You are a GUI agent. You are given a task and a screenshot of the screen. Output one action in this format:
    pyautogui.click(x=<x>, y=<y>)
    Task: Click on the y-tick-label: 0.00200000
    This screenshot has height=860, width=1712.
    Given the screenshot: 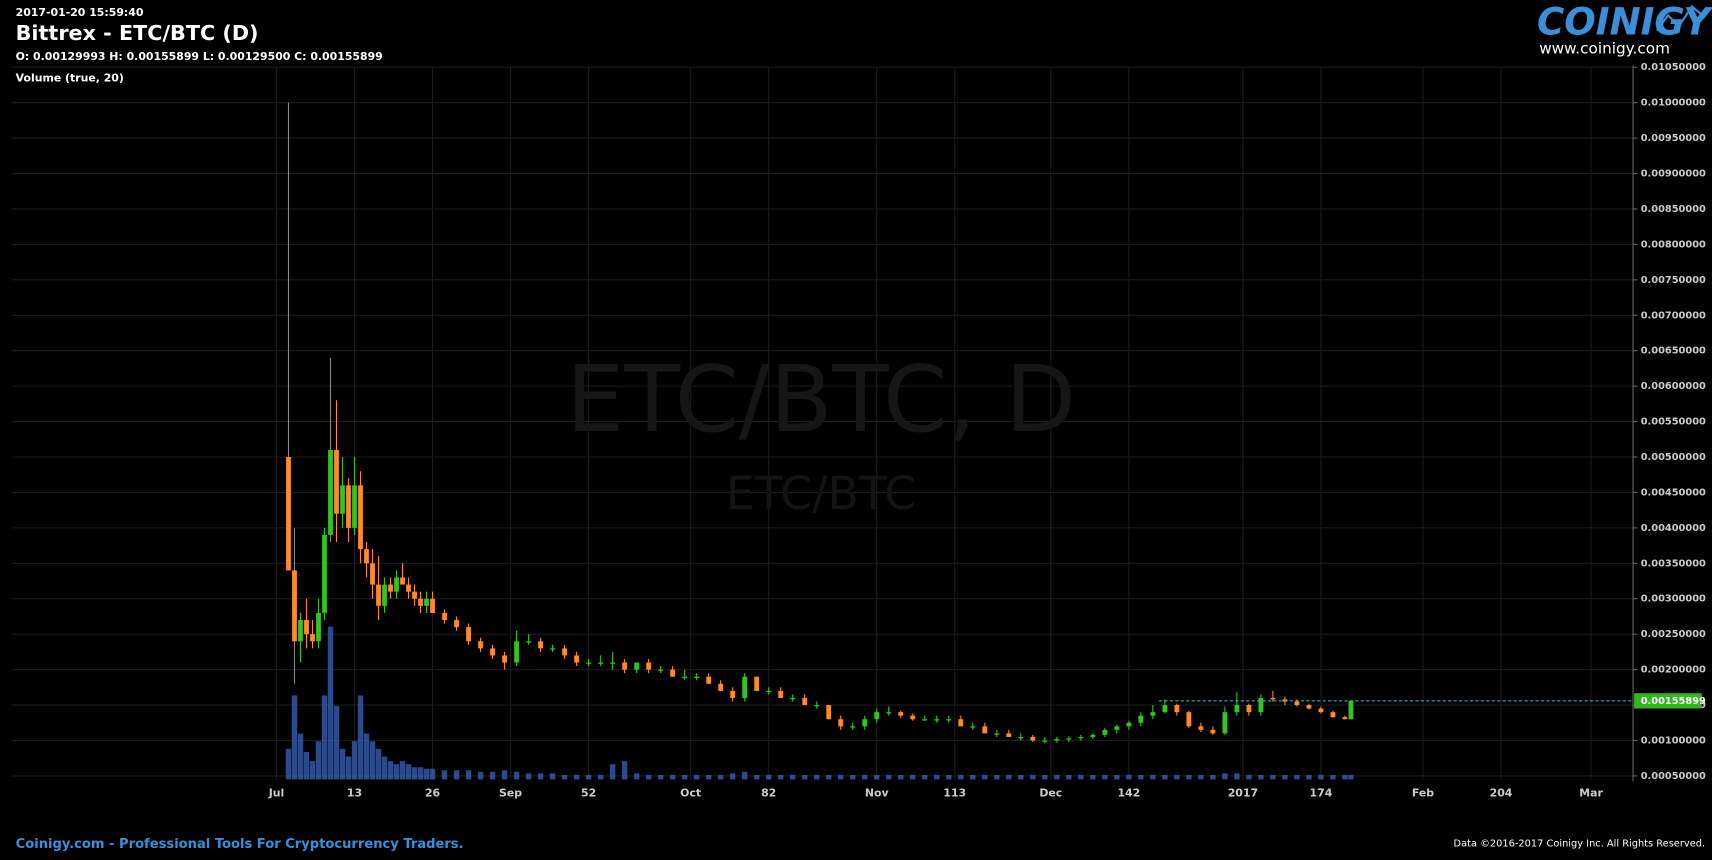 What is the action you would take?
    pyautogui.click(x=1673, y=670)
    